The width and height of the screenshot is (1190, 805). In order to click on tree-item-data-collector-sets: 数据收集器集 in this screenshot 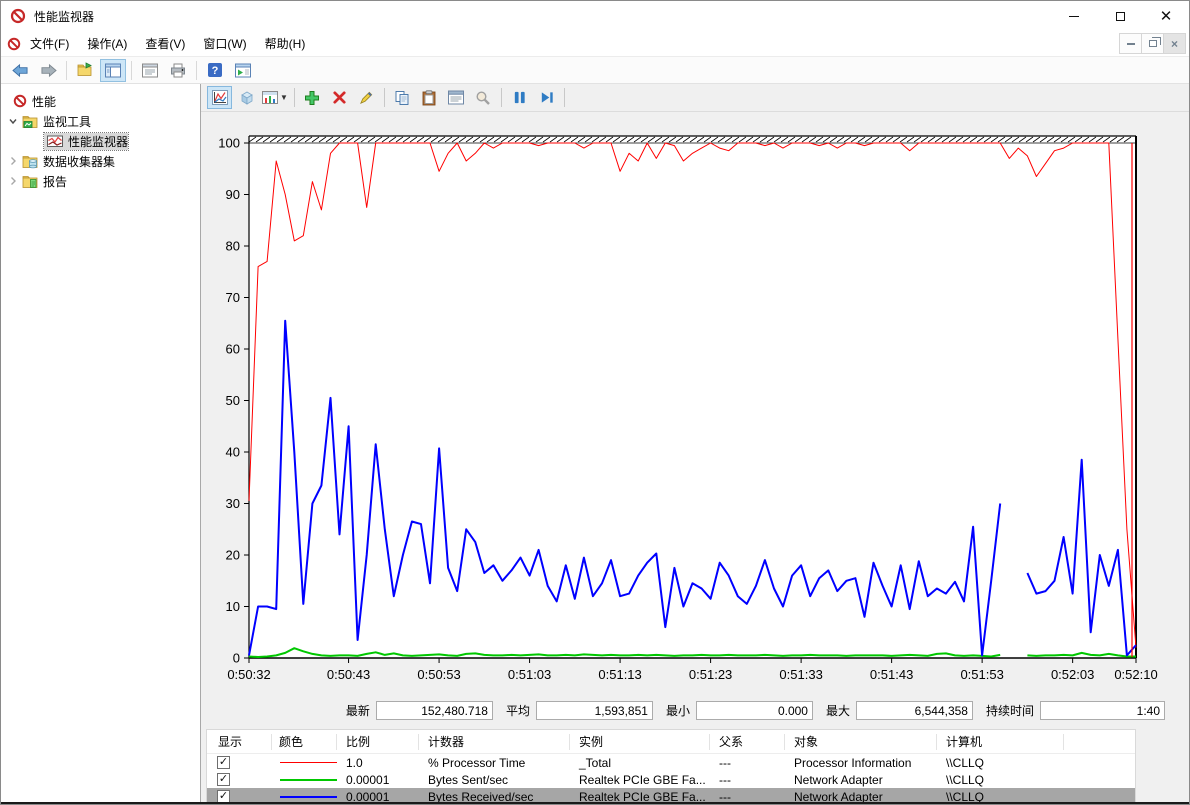, I will do `click(100, 161)`.